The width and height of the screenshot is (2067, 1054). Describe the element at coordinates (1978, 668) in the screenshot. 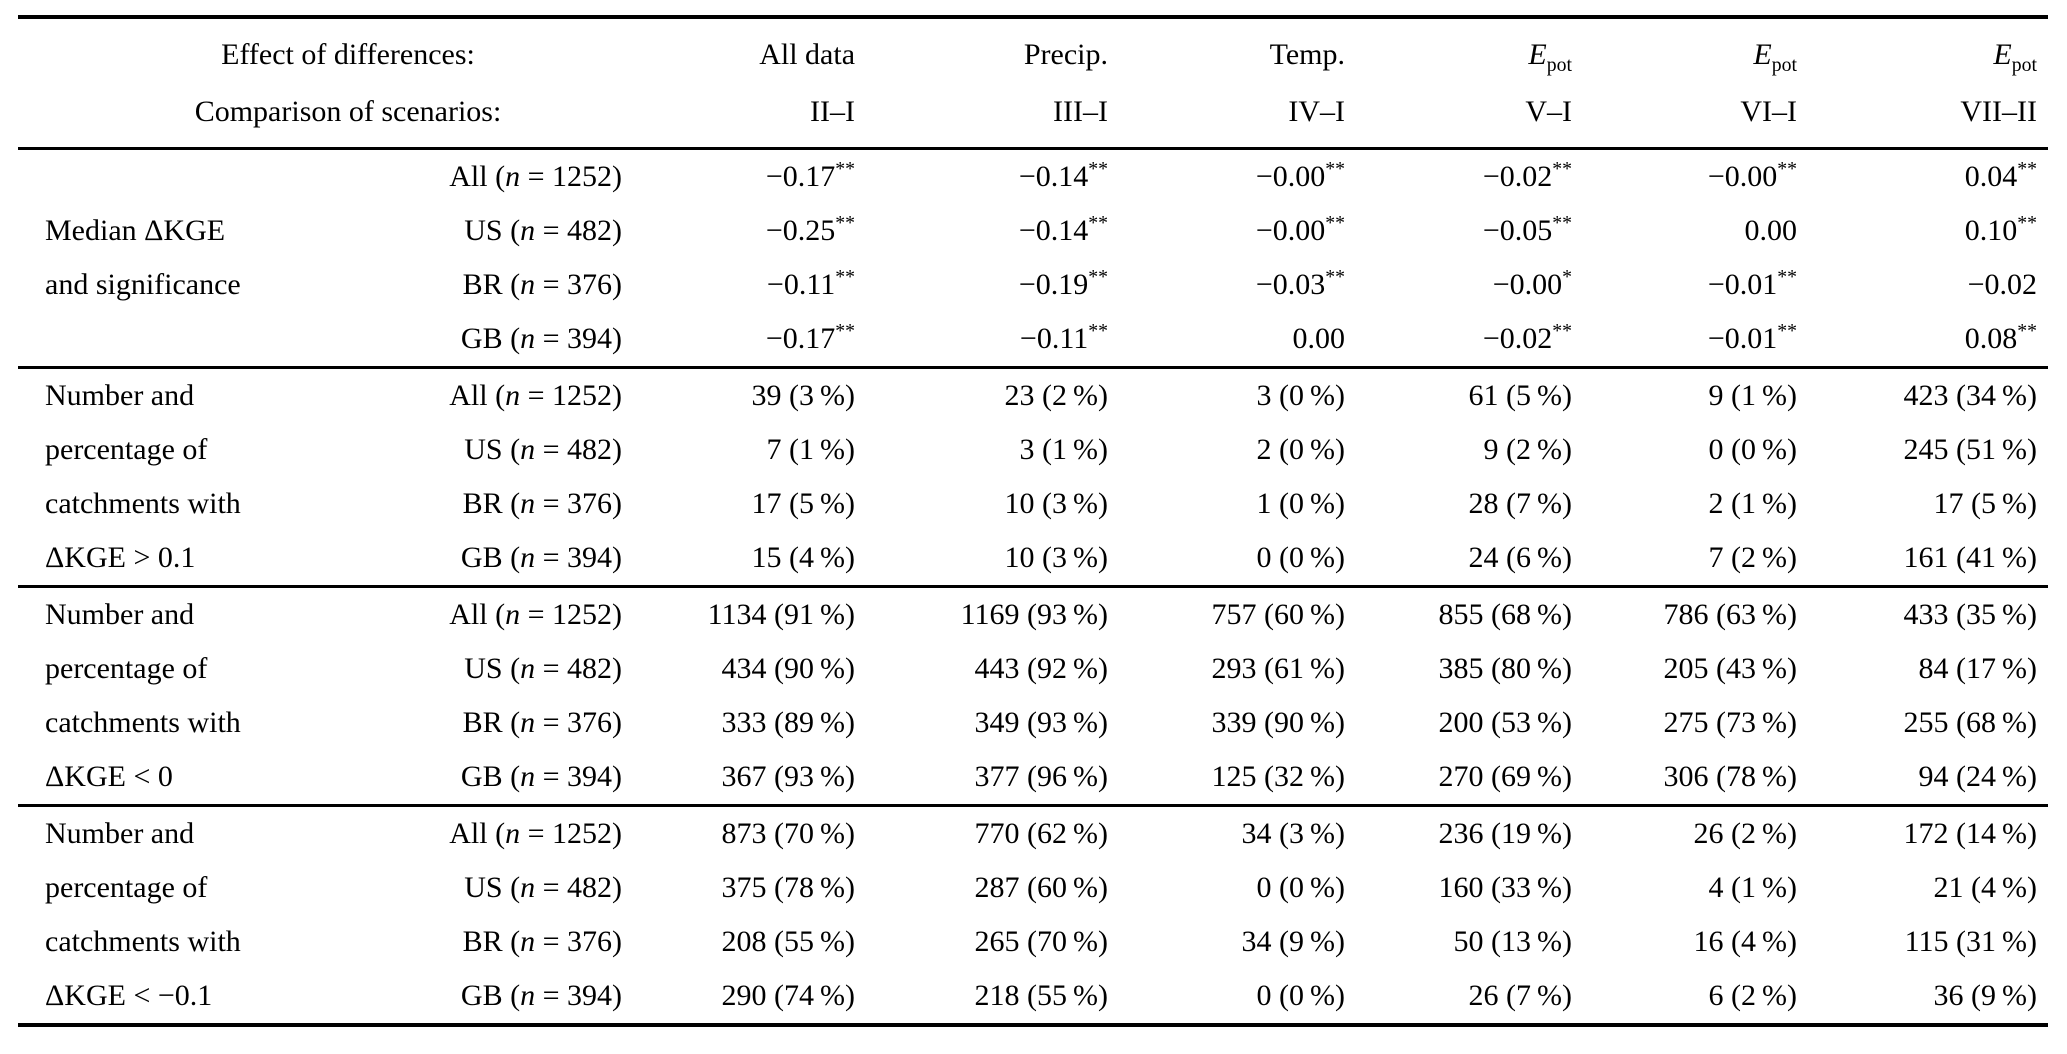

I see `value-cell: 84 (17 %)` at that location.